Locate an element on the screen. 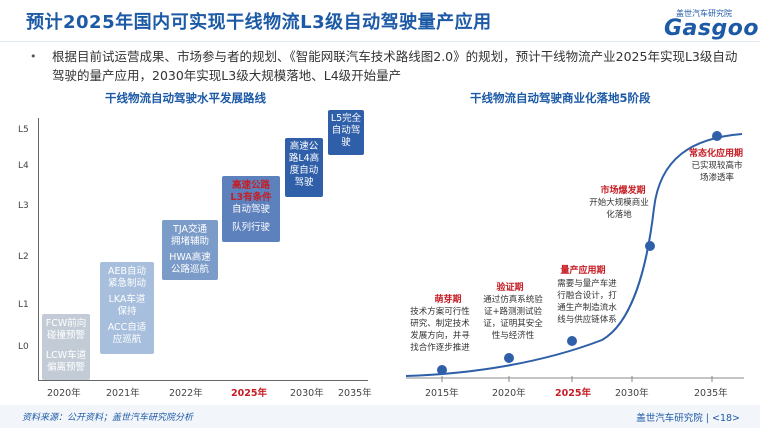  box-tja-line1: TJA交通 is located at coordinates (190, 229).